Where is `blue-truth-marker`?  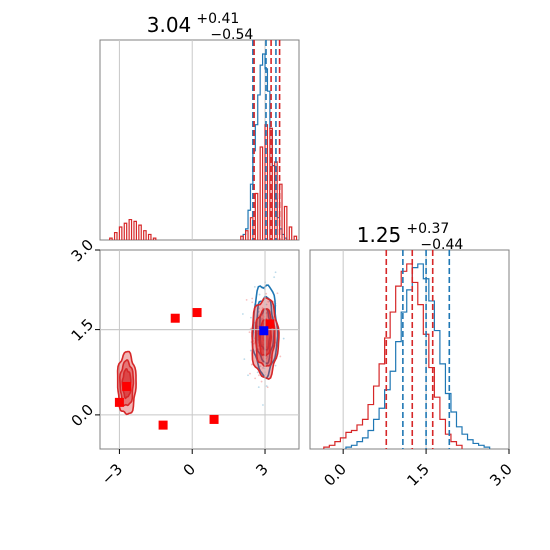 blue-truth-marker is located at coordinates (264, 331).